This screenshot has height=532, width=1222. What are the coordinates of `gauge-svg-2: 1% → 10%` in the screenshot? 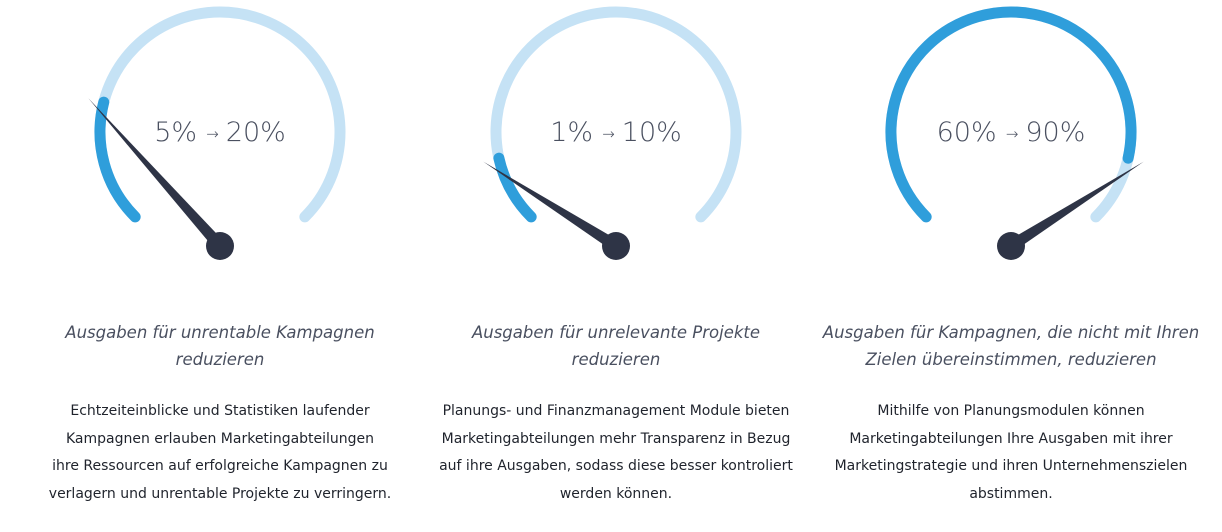 It's located at (612, 133).